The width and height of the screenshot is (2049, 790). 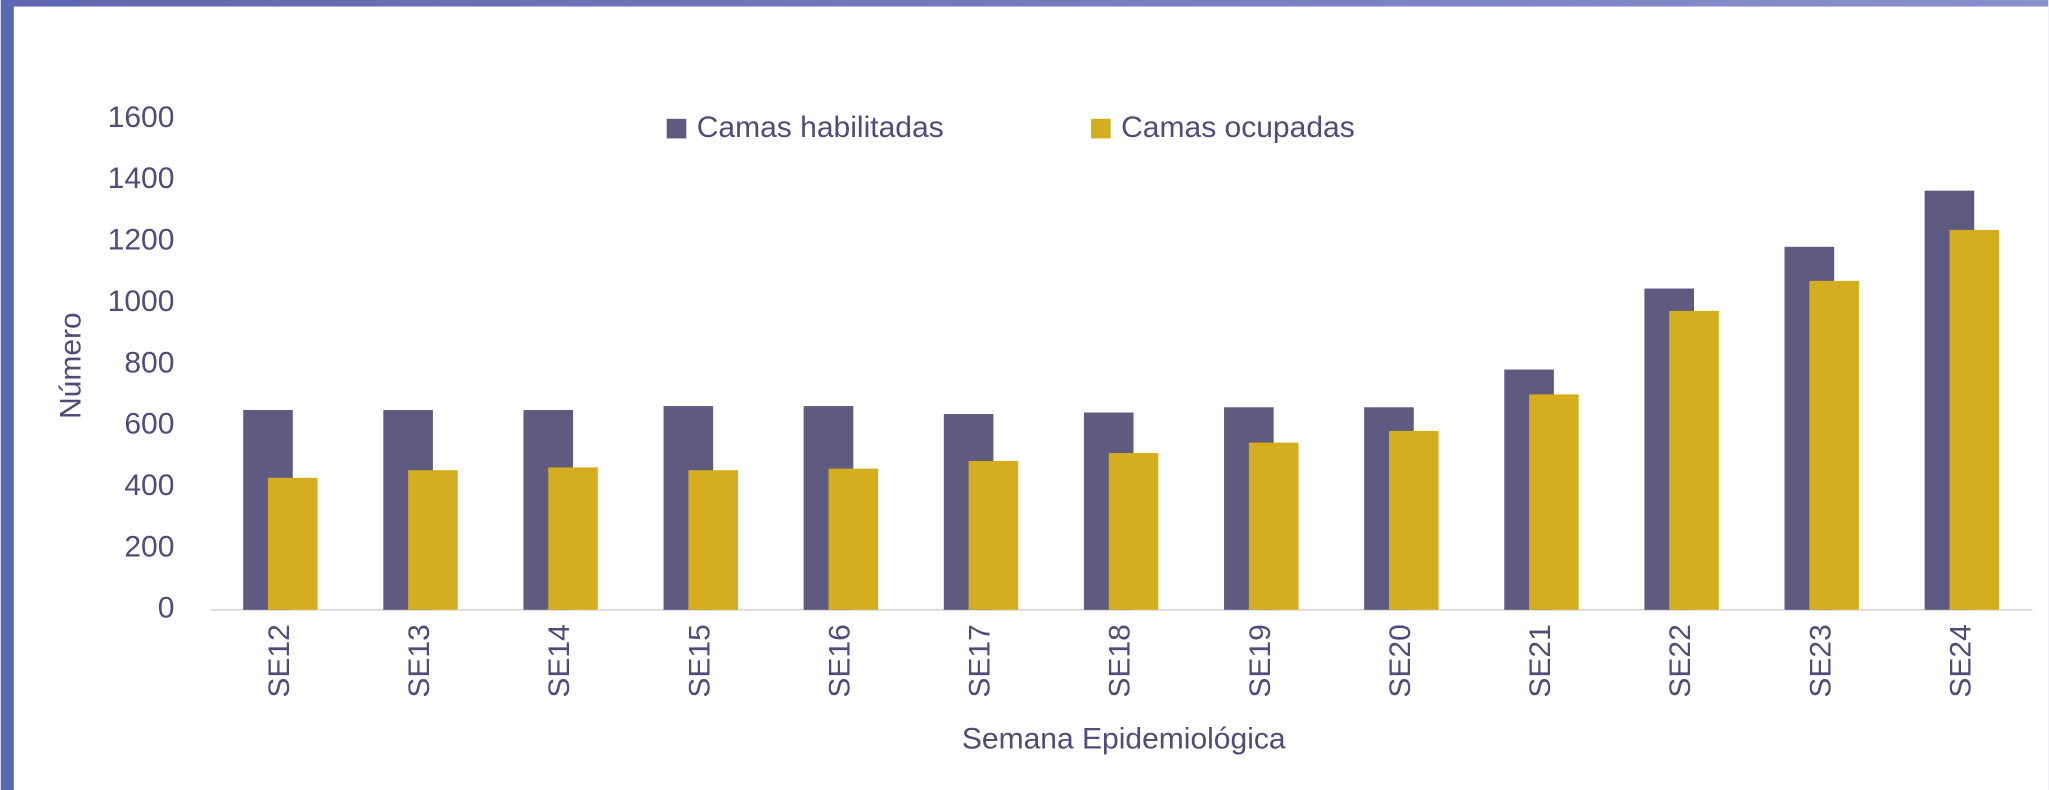 I want to click on x-tick-label: SE14, so click(x=559, y=660).